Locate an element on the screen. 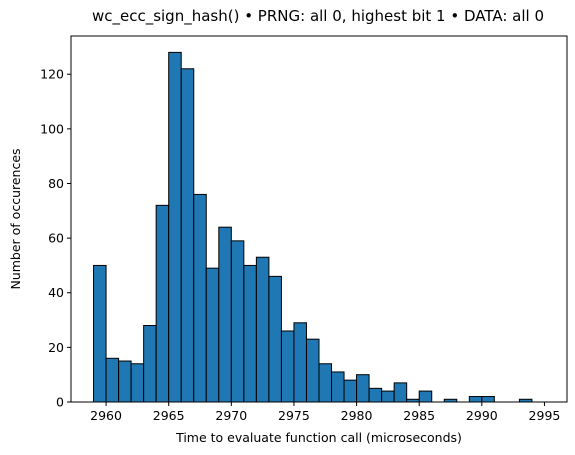  y-tick-label: 120 is located at coordinates (52, 74).